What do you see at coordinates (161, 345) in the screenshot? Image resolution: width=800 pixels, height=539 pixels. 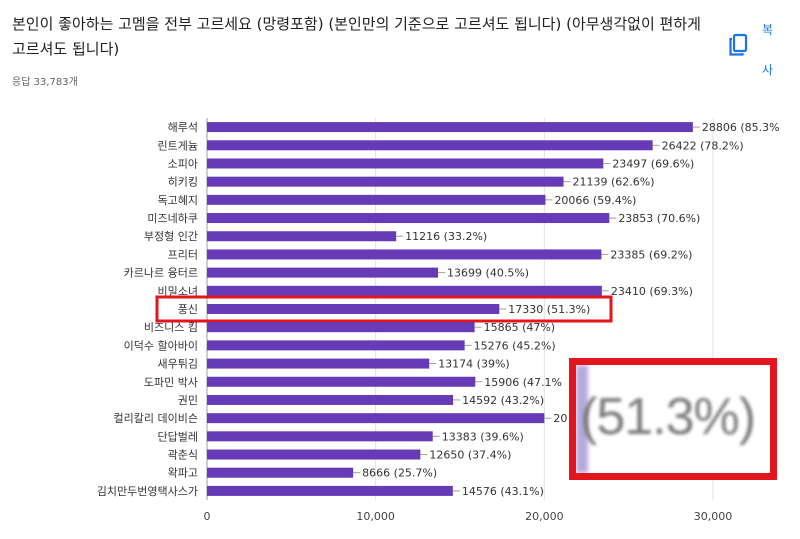 I see `category-label: 이덕수 할아바이` at bounding box center [161, 345].